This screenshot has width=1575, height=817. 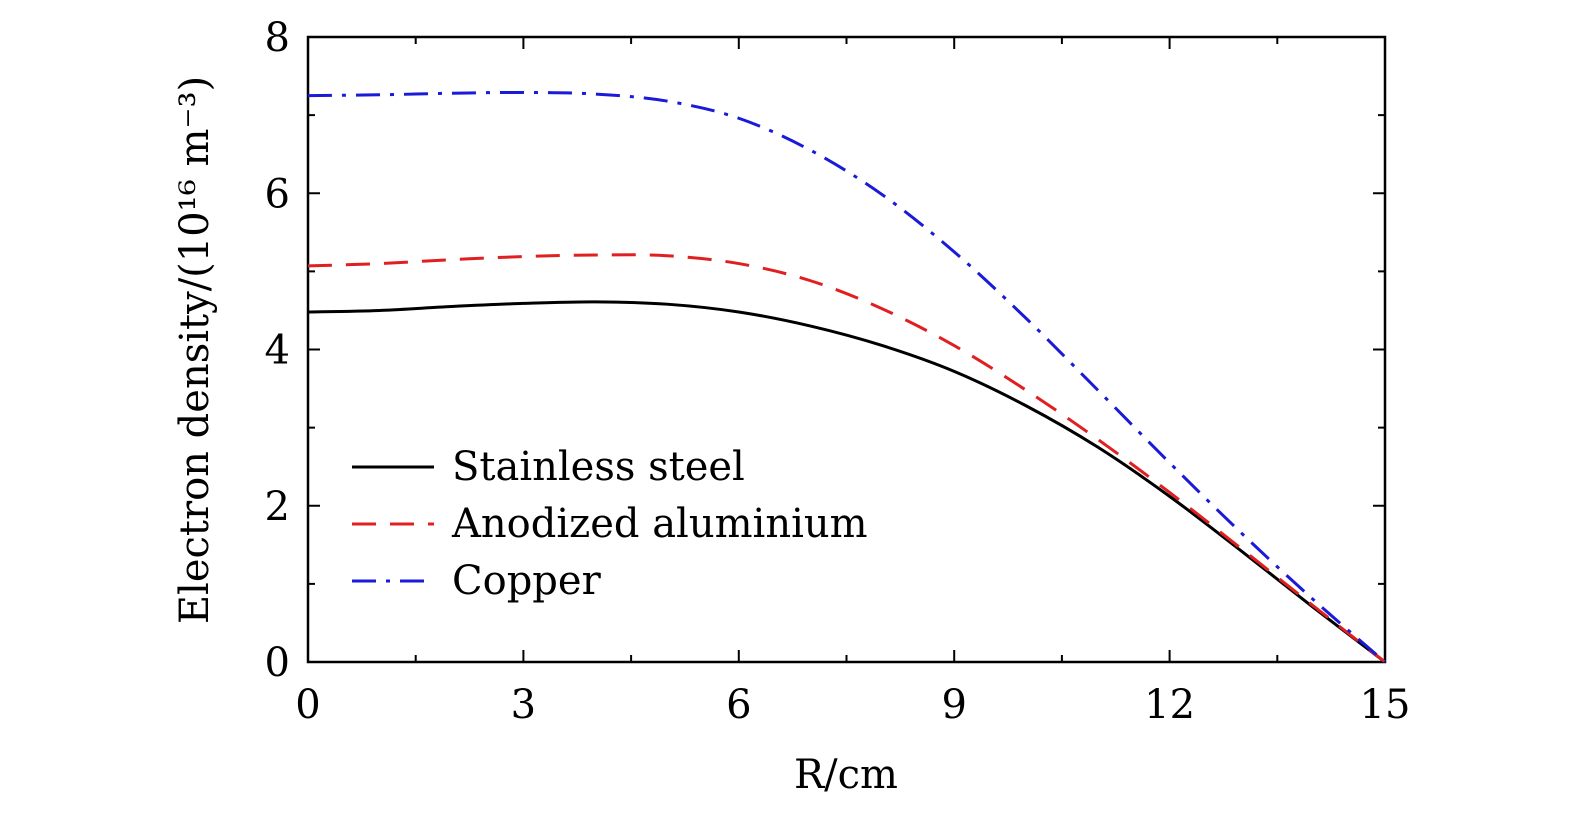 I want to click on legend: Stainless steel Anodized aluminium Copper, so click(x=610, y=524).